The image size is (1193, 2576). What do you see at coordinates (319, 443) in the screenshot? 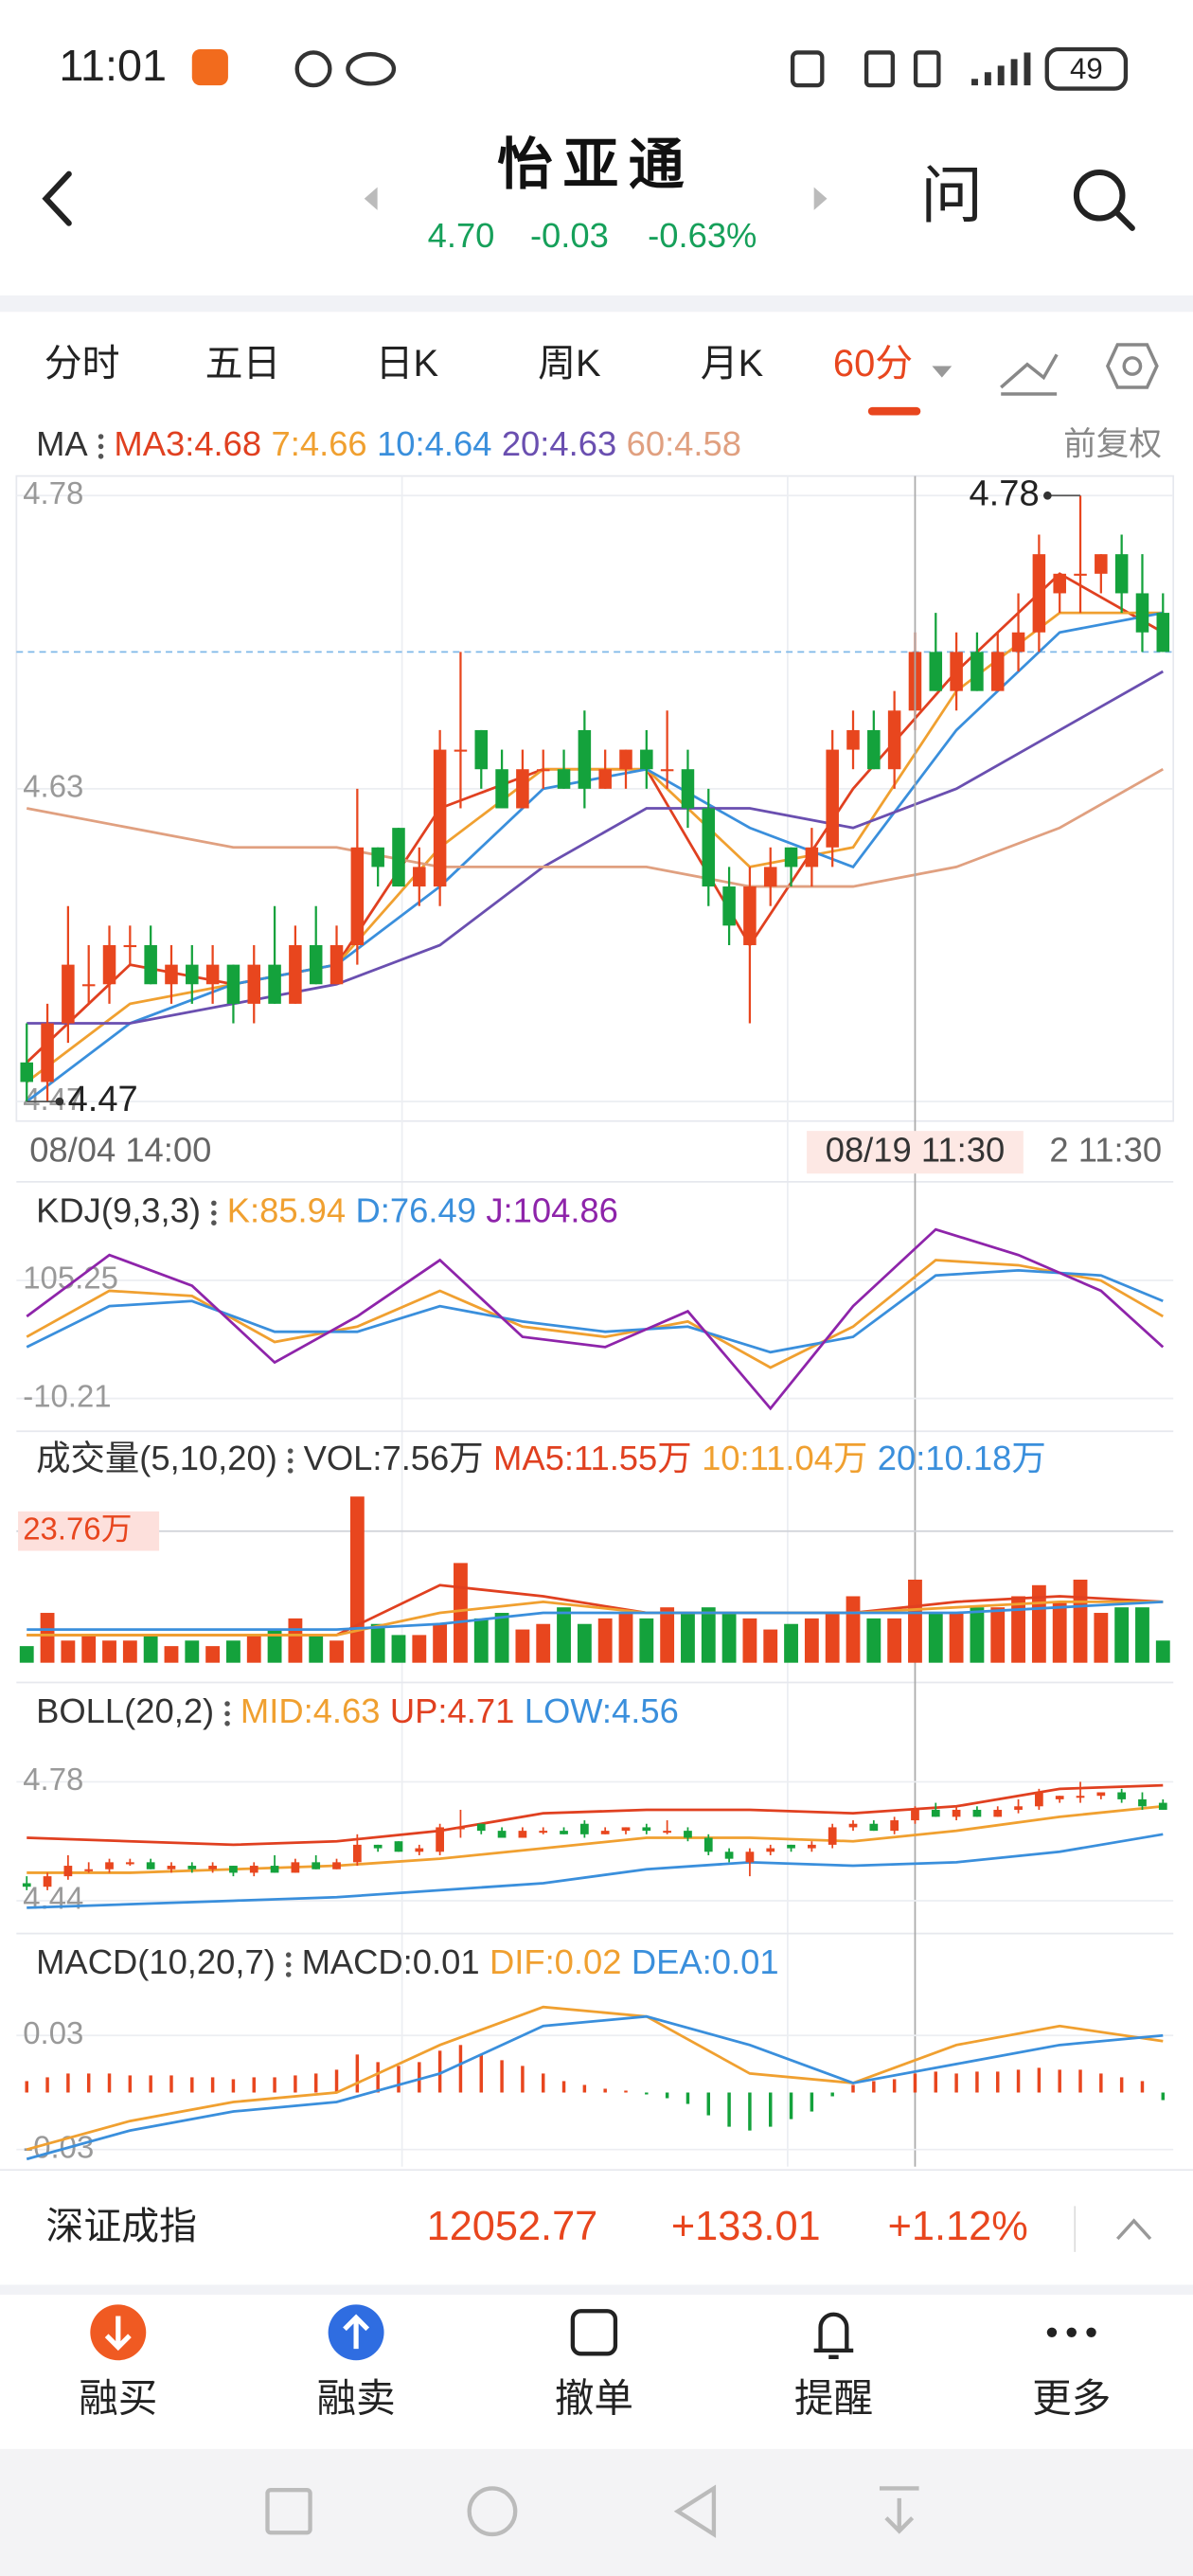
I see `legend-entry: 7:4.66` at bounding box center [319, 443].